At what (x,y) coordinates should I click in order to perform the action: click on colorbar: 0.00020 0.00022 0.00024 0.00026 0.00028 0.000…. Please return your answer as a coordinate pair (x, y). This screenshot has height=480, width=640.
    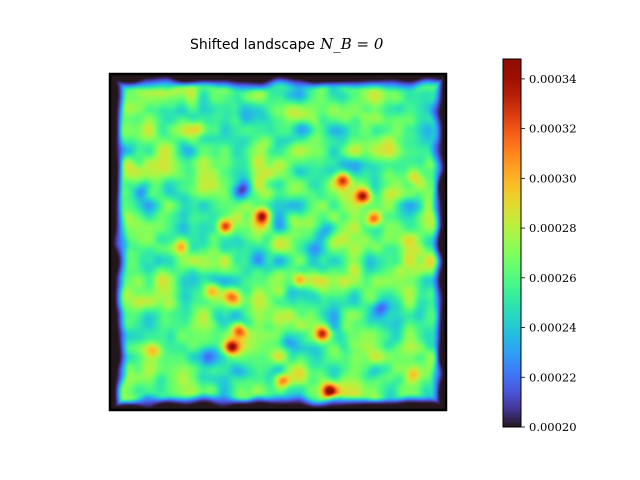
    Looking at the image, I should click on (539, 246).